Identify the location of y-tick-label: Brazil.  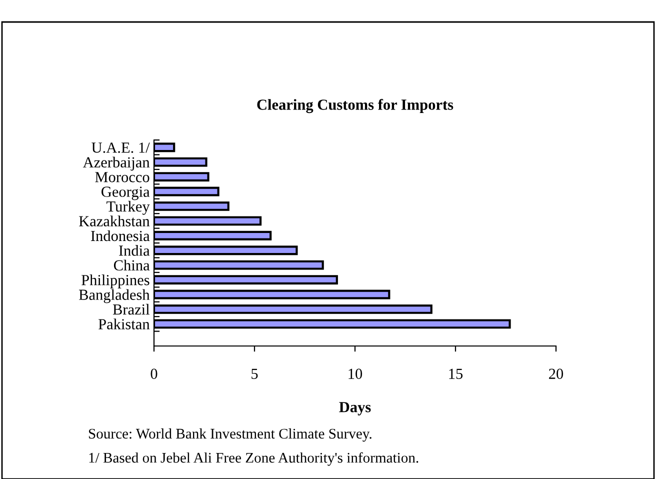
(131, 309).